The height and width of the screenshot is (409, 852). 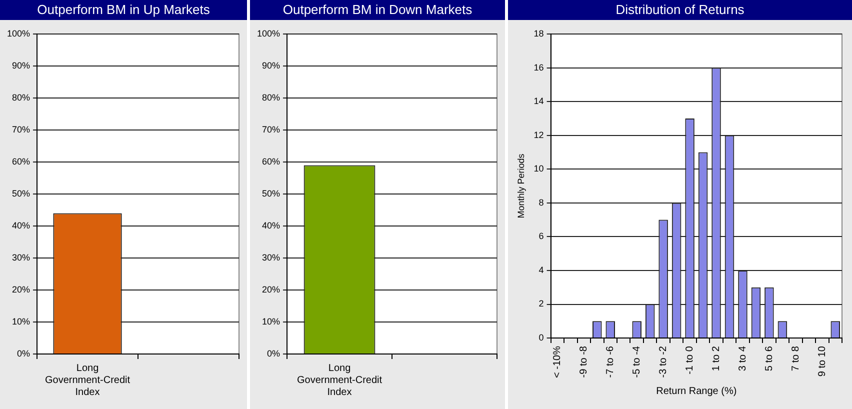 What do you see at coordinates (742, 359) in the screenshot?
I see `x-tick-label: 3 to 4` at bounding box center [742, 359].